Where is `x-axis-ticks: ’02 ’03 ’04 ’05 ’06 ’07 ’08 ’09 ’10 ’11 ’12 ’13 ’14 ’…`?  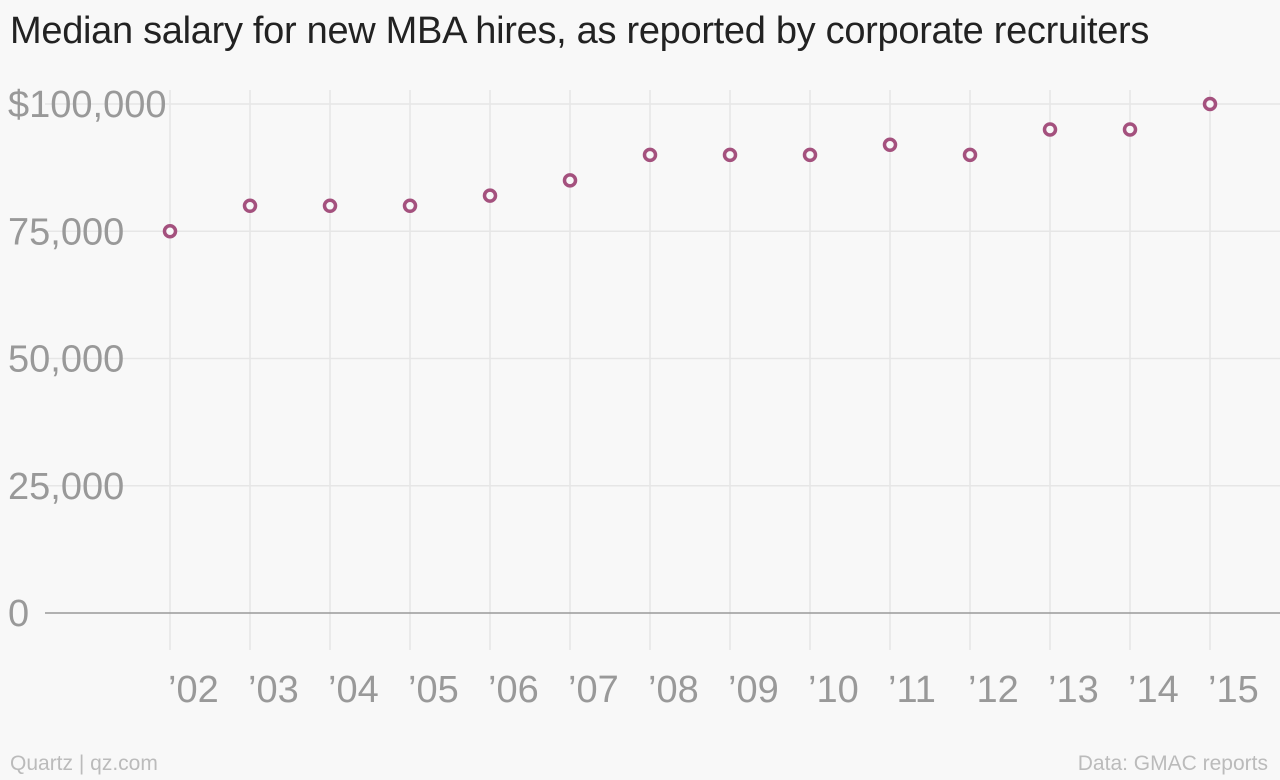
x-axis-ticks: ’02 ’03 ’04 ’05 ’06 ’07 ’08 ’09 ’10 ’11 ’12 ’13 ’14 ’… is located at coordinates (713, 690).